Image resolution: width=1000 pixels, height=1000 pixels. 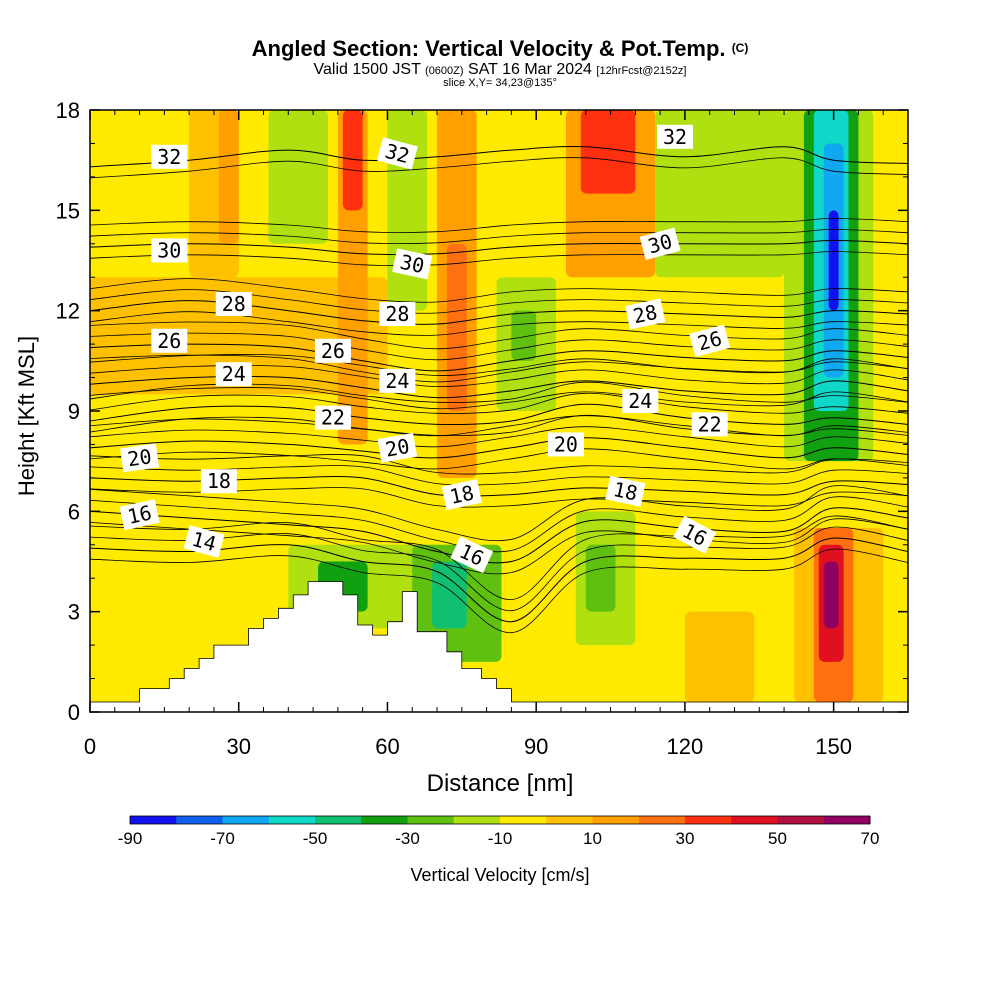 I want to click on contour-label-14: 24, so click(x=640, y=400).